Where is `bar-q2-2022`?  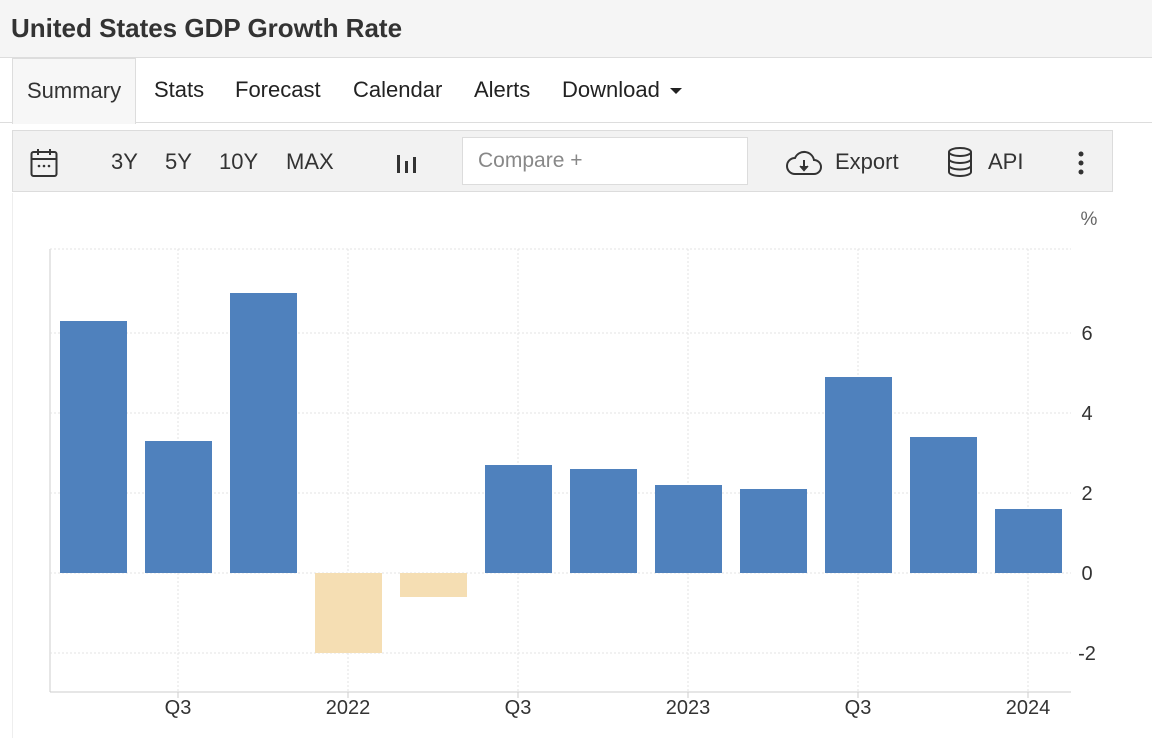
bar-q2-2022 is located at coordinates (433, 585).